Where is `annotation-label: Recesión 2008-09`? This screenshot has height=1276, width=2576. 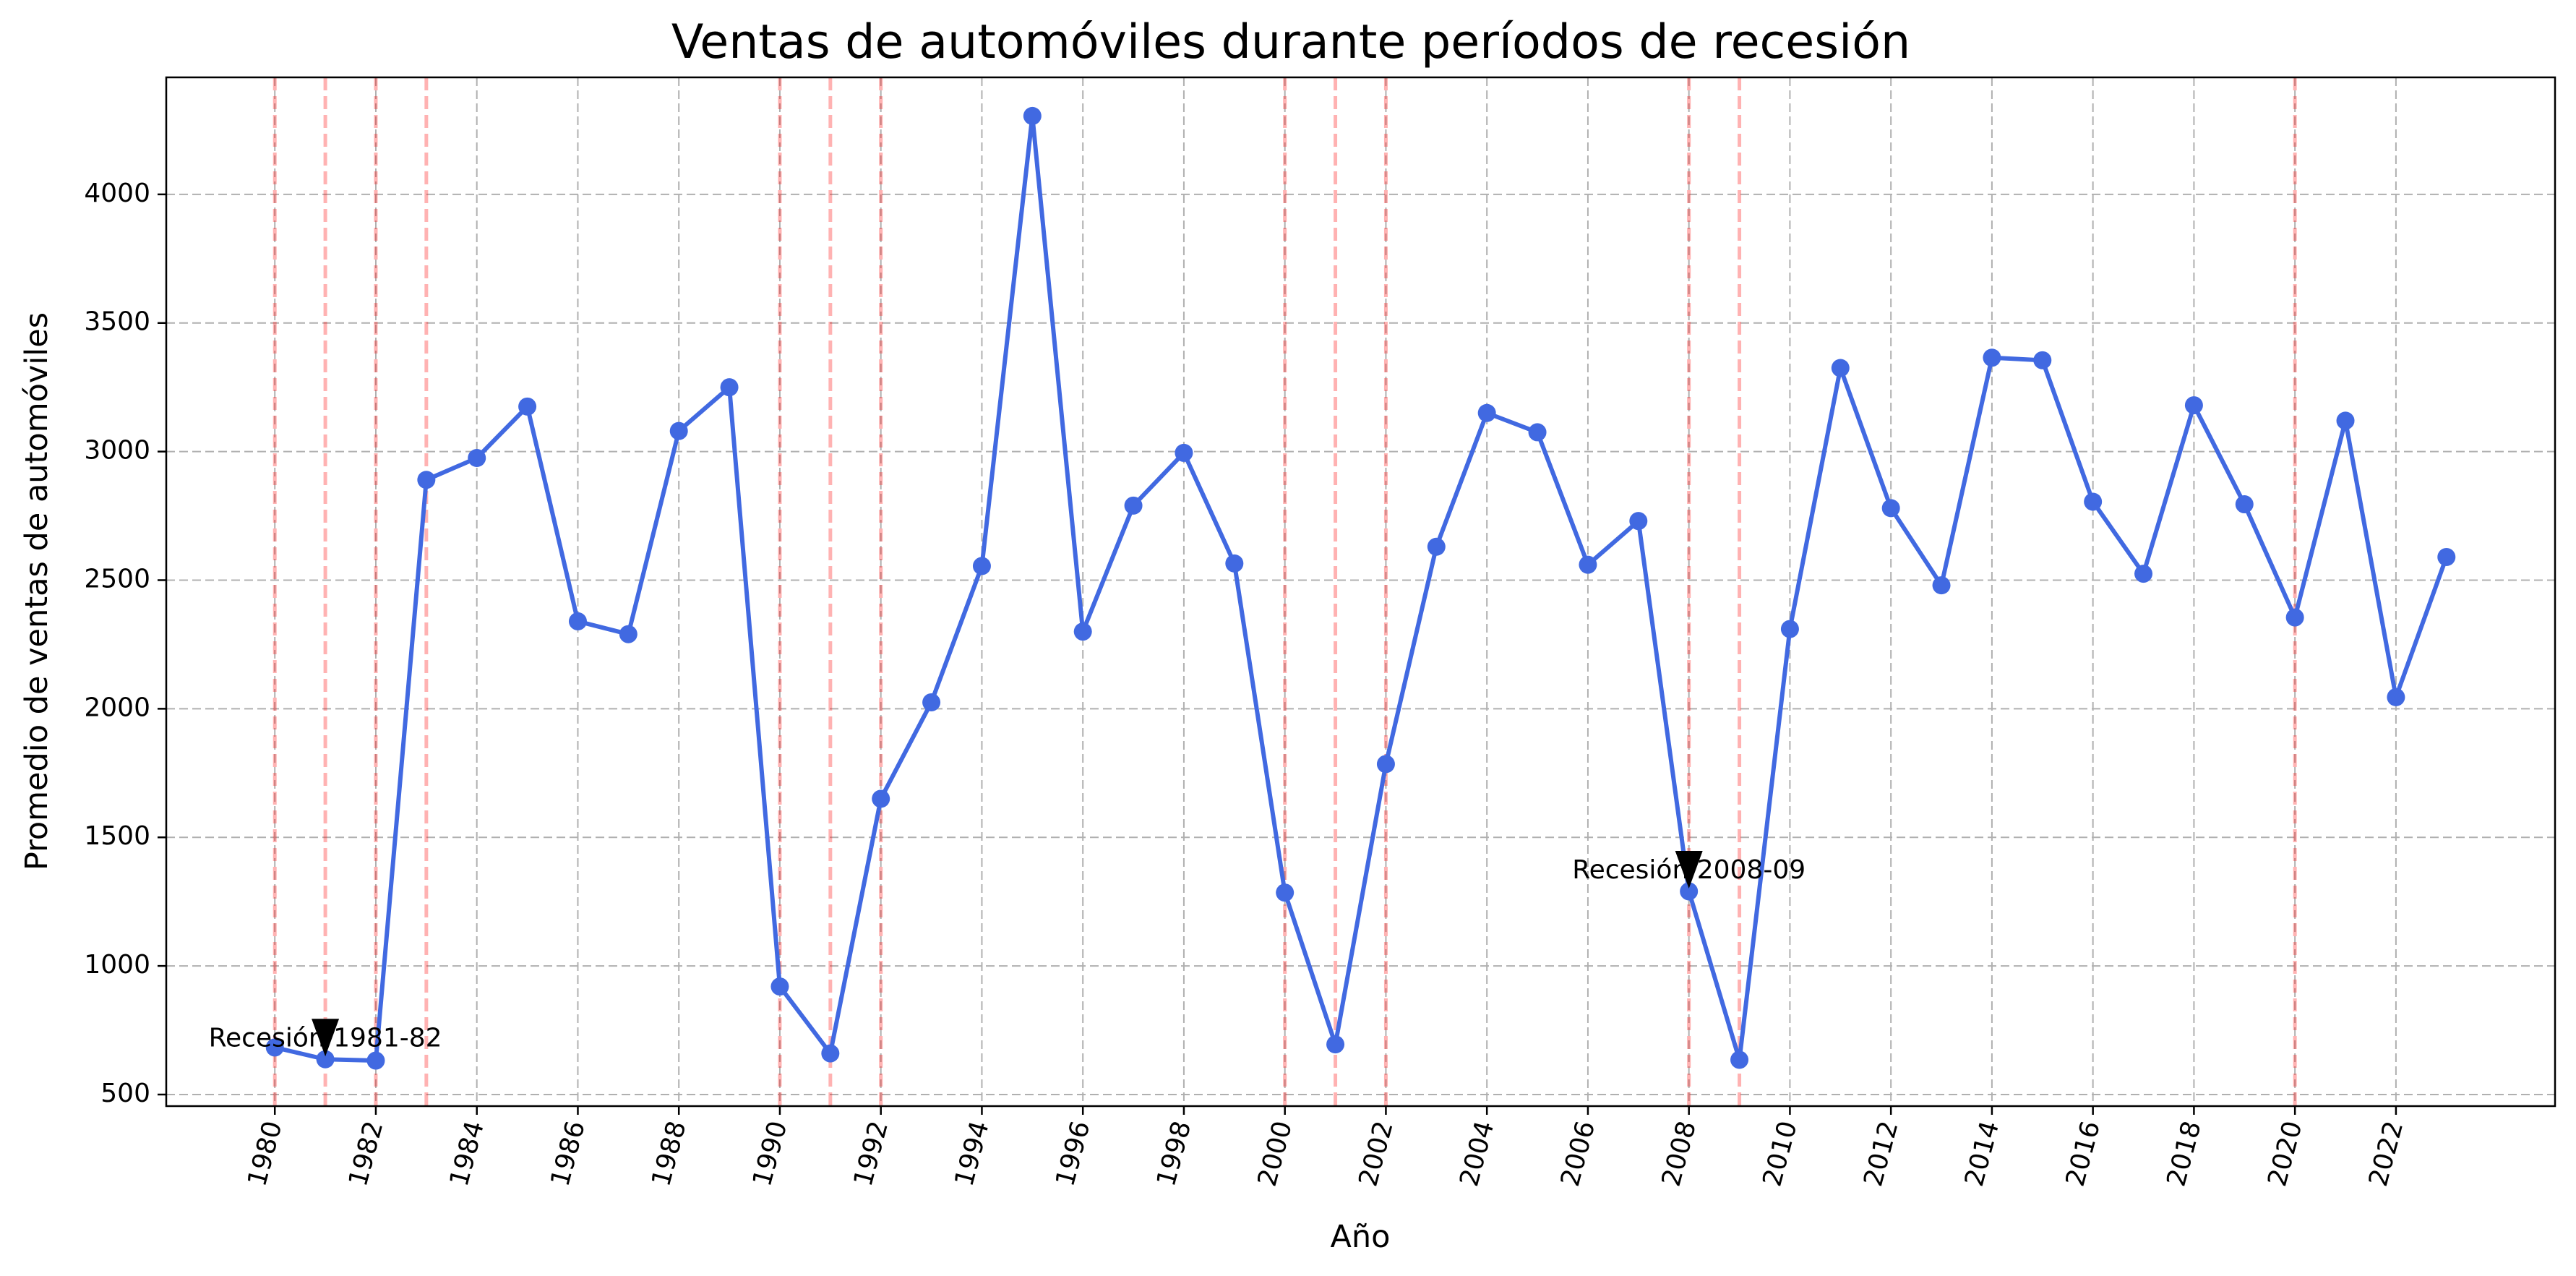 annotation-label: Recesión 2008-09 is located at coordinates (1689, 870).